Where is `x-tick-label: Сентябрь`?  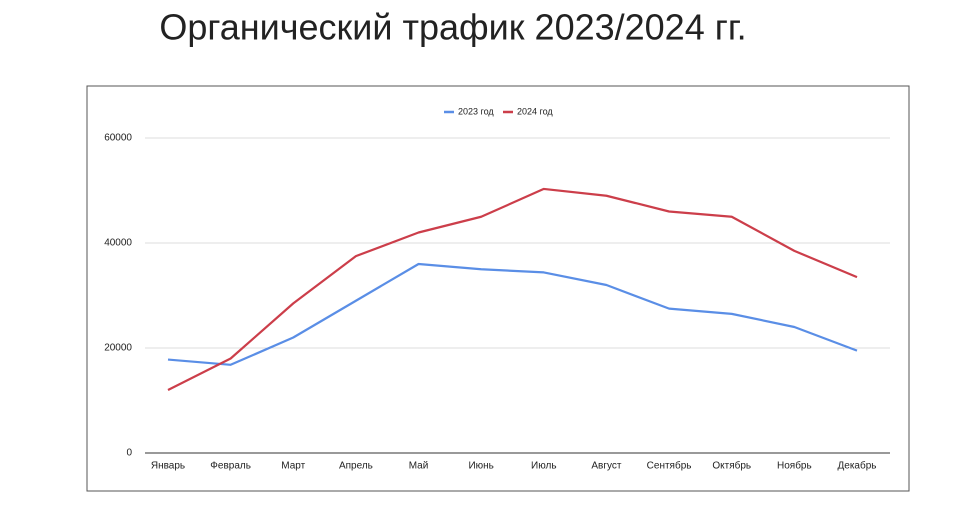 x-tick-label: Сентябрь is located at coordinates (669, 466).